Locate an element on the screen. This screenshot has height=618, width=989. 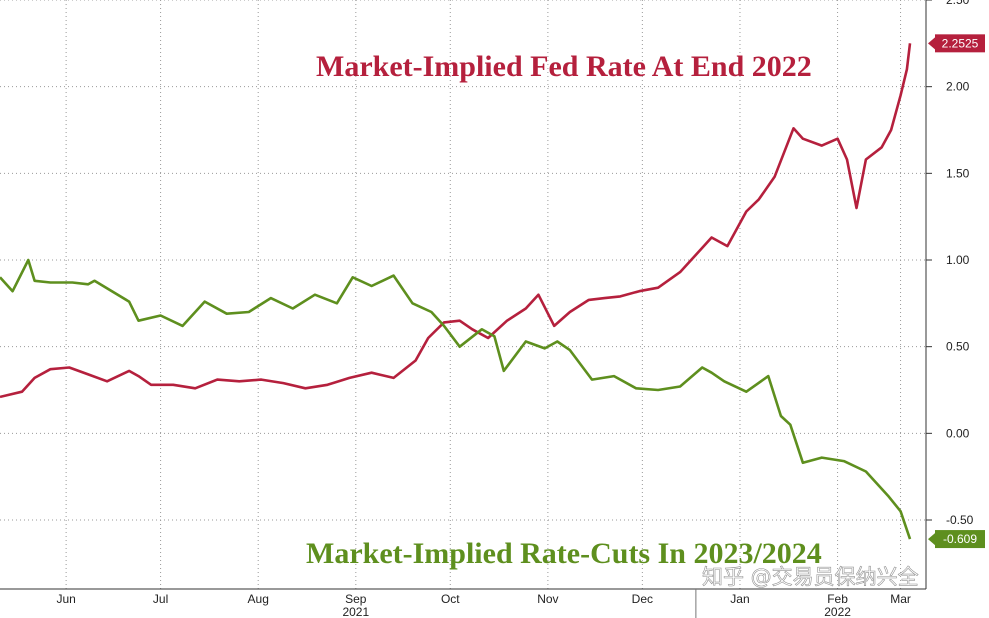
y-ticks: 2.50 2.00 1.50 1.00 0.50 0.00 -0.50 is located at coordinates (950, 263).